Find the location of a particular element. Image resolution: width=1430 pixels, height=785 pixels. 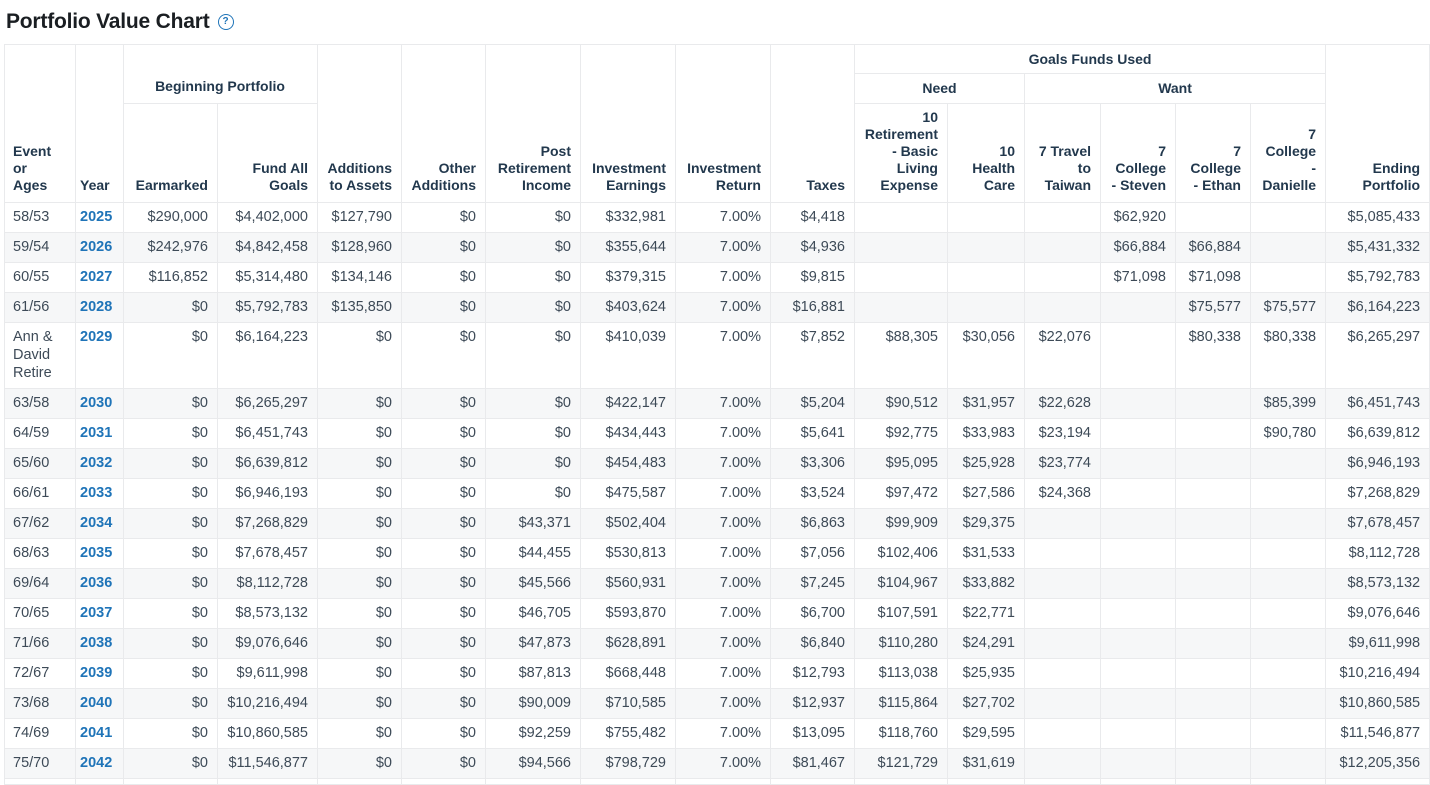

cell-year: 2042 is located at coordinates (99, 763).